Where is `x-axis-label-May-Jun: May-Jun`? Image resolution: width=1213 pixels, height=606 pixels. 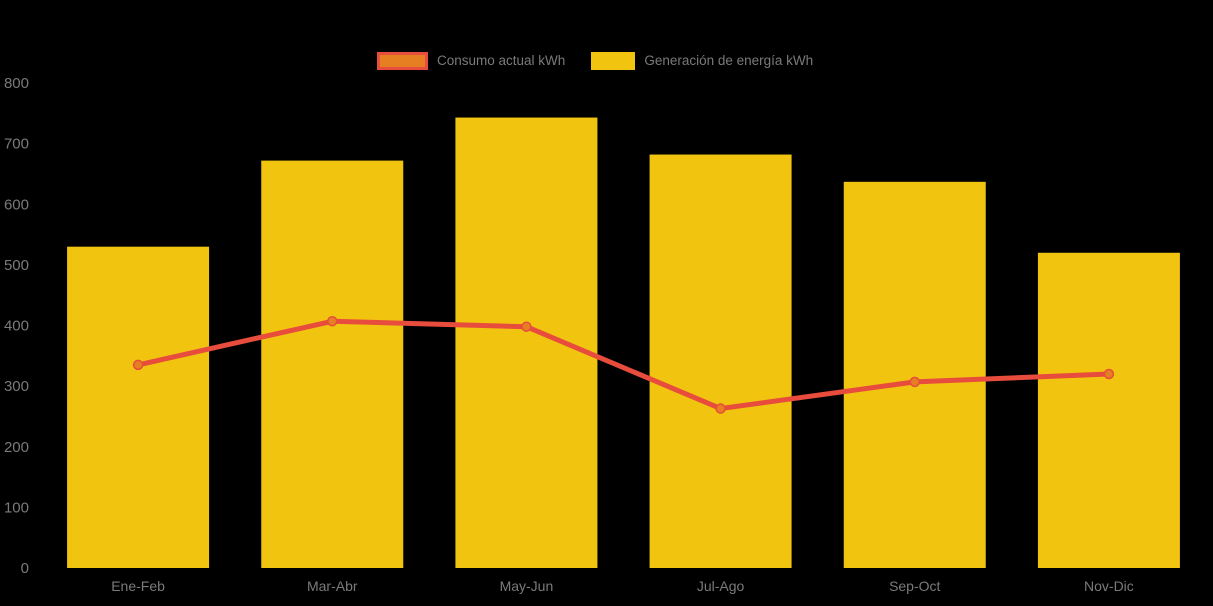 x-axis-label-May-Jun: May-Jun is located at coordinates (527, 586).